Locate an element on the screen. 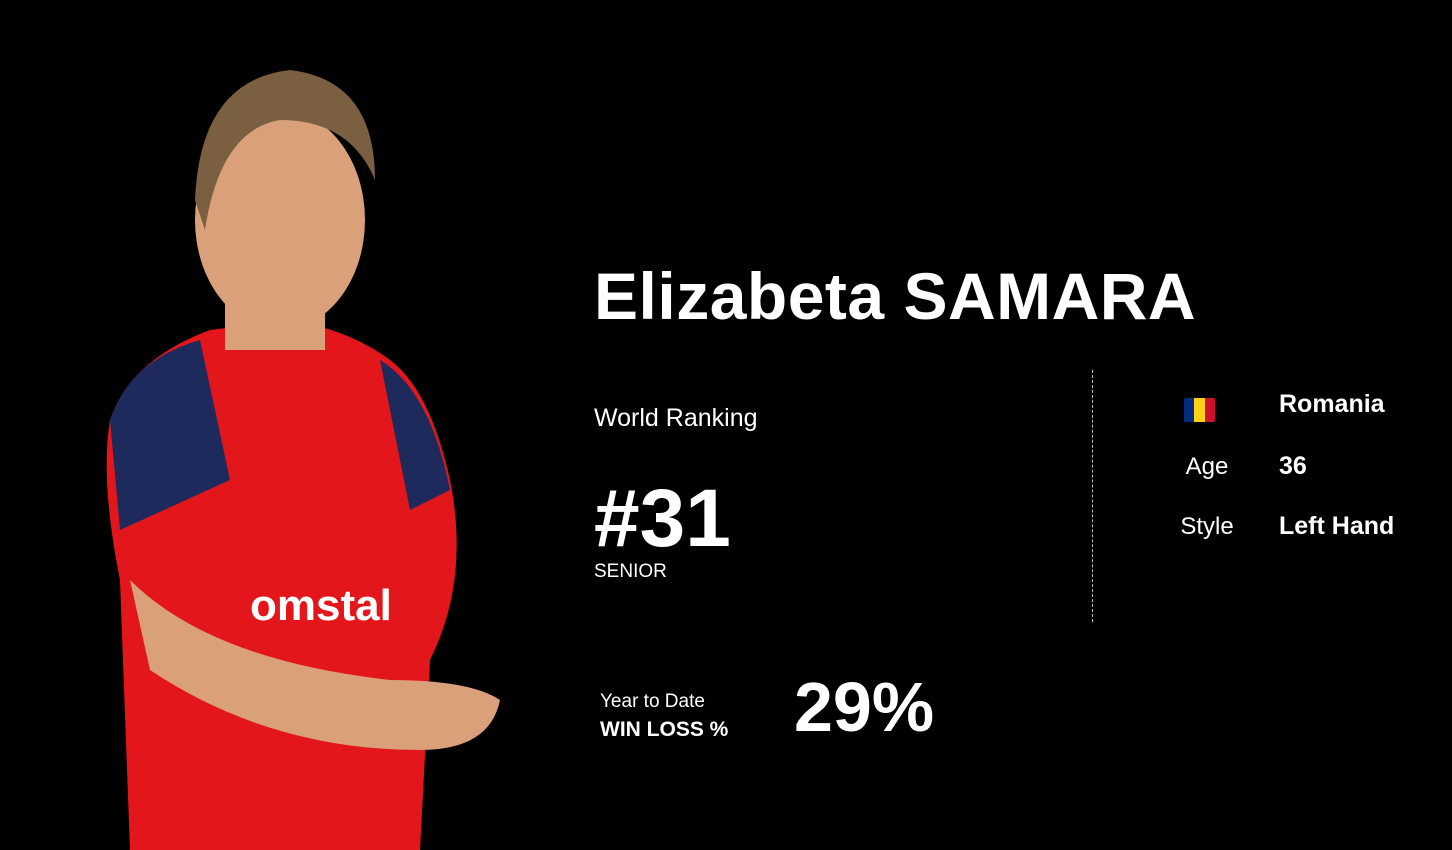  world-ranking-label: World Ranking is located at coordinates (676, 418).